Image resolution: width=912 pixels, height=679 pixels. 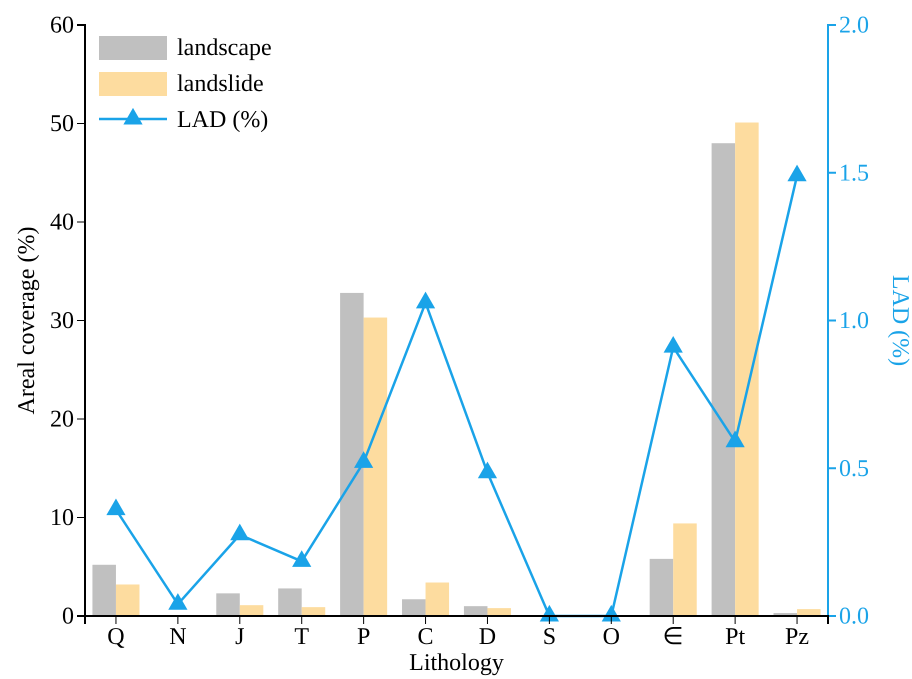 What do you see at coordinates (735, 637) in the screenshot?
I see `x-tick-label: Pt` at bounding box center [735, 637].